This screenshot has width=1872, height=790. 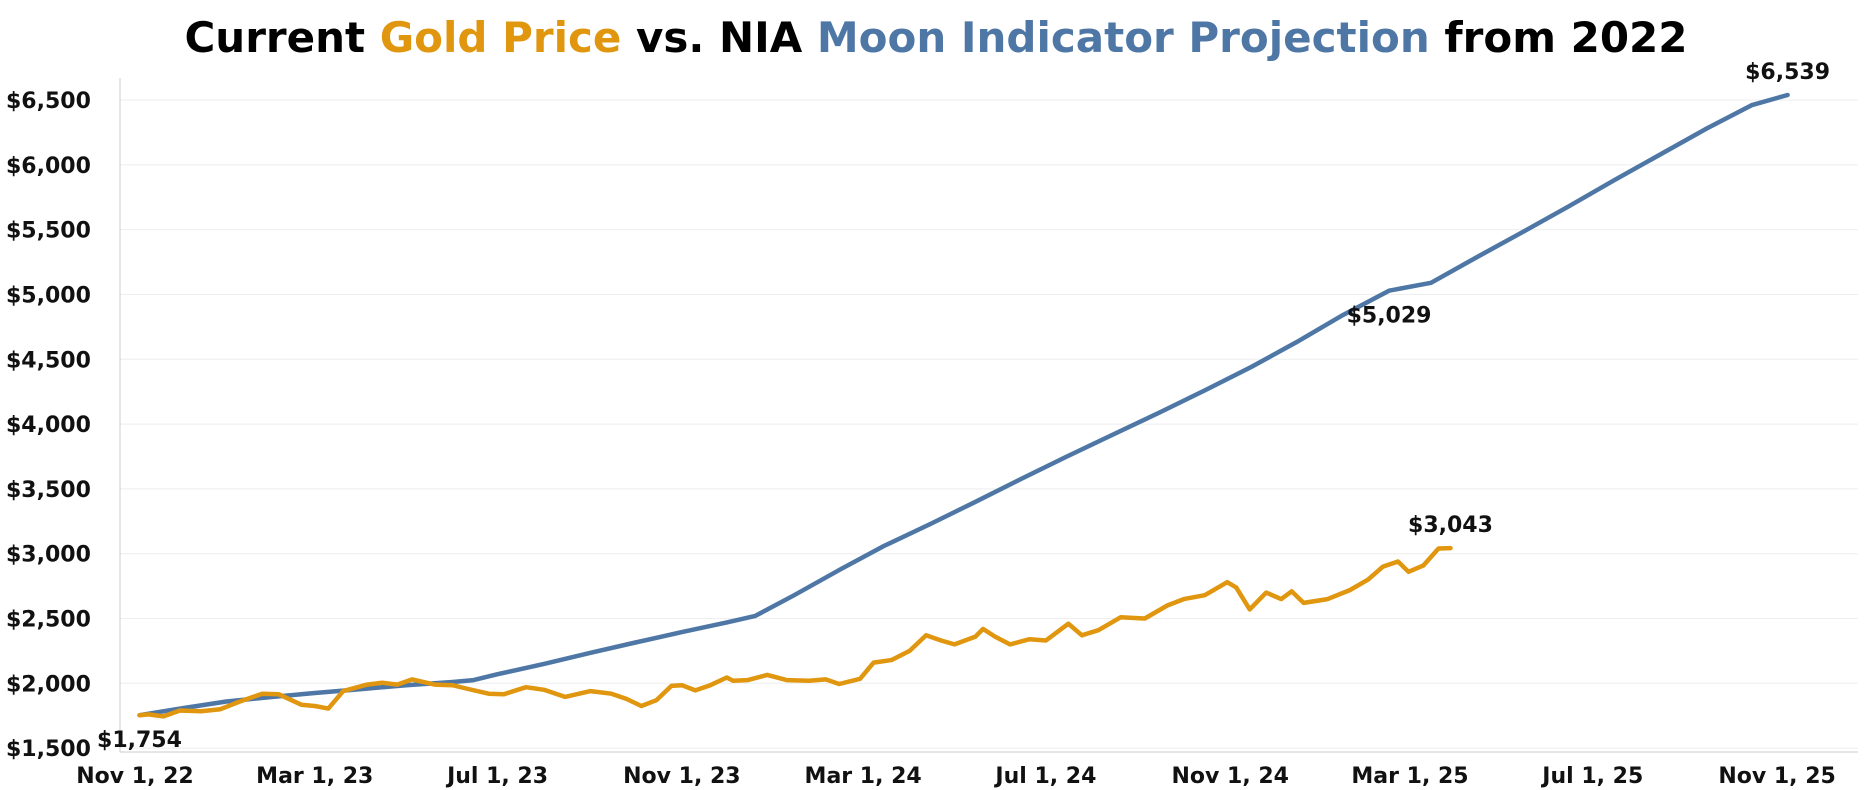 What do you see at coordinates (48, 555) in the screenshot?
I see `y-tick-label: $3,000` at bounding box center [48, 555].